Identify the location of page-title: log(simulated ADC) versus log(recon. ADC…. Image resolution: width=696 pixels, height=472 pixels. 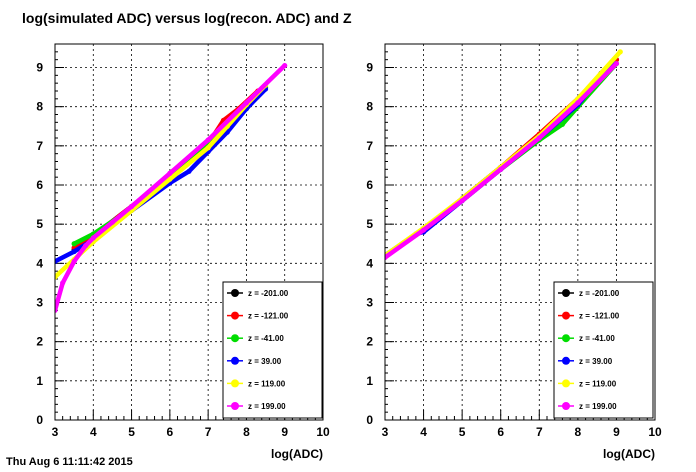
(187, 18).